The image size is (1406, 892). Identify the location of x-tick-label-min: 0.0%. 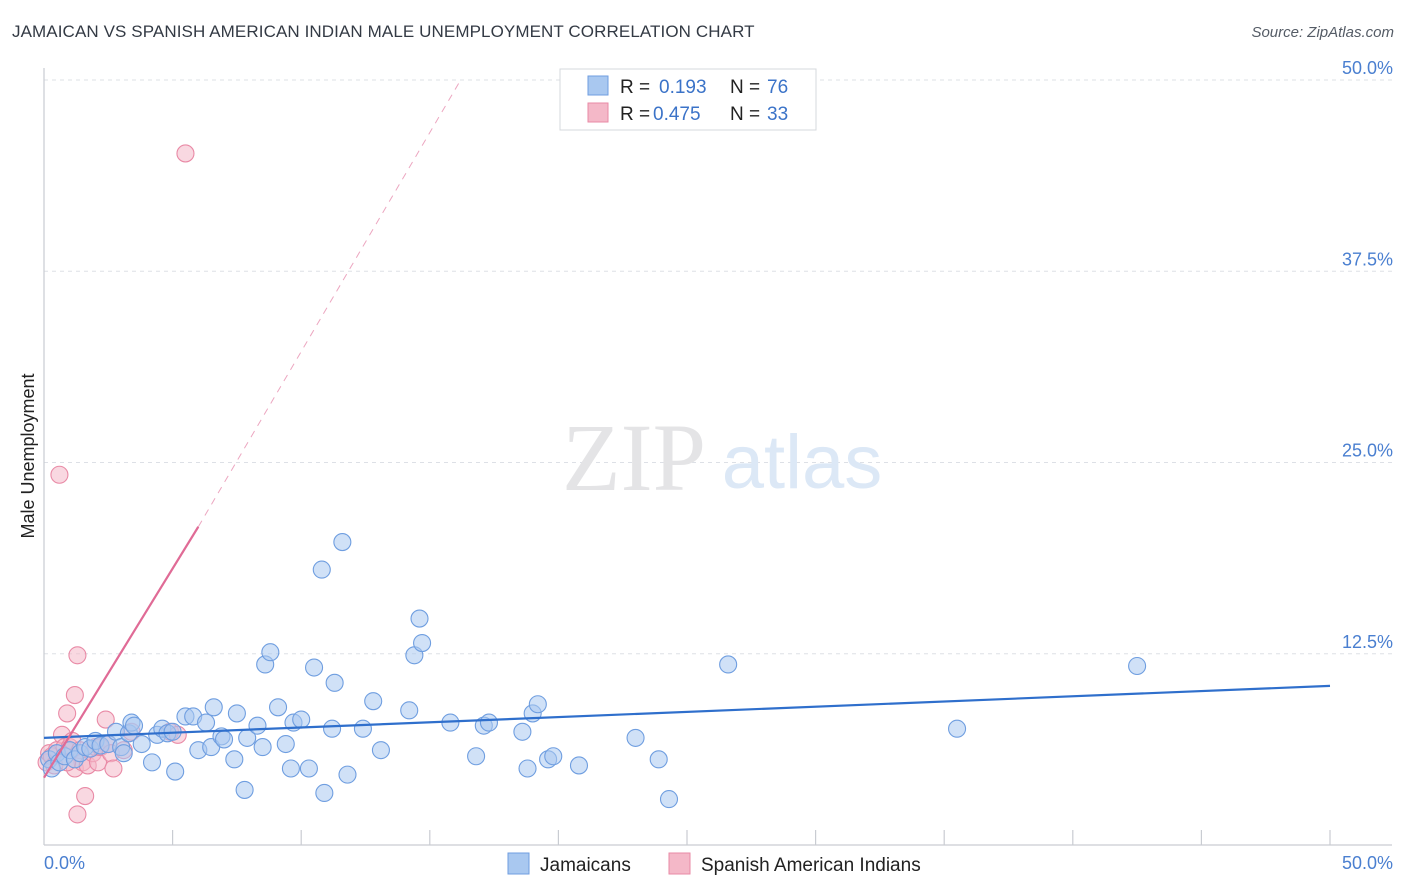
(64, 863).